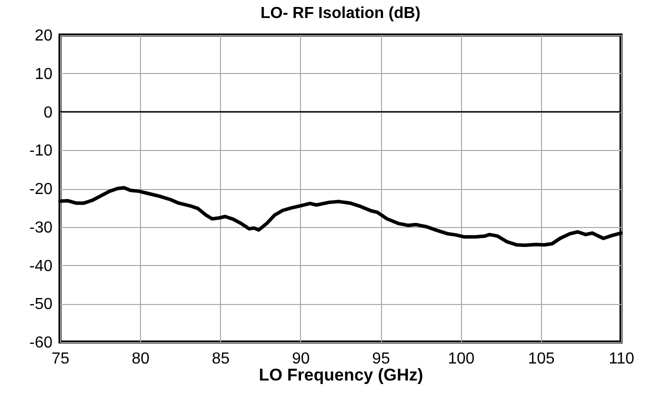  What do you see at coordinates (301, 359) in the screenshot?
I see `x-tick-label: 90` at bounding box center [301, 359].